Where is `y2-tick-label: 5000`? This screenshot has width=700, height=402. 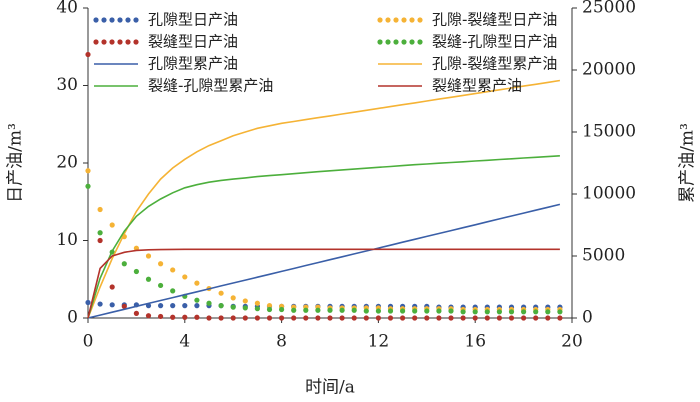
y2-tick-label: 5000 is located at coordinates (603, 256).